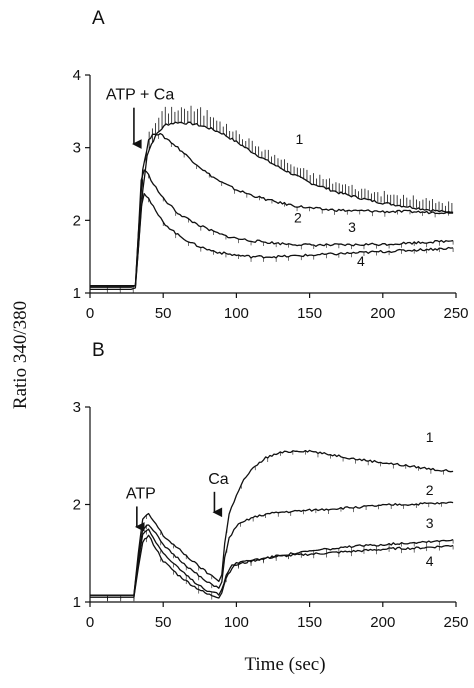  Describe the element at coordinates (140, 95) in the screenshot. I see `annotation-label: ATP + Ca` at that location.